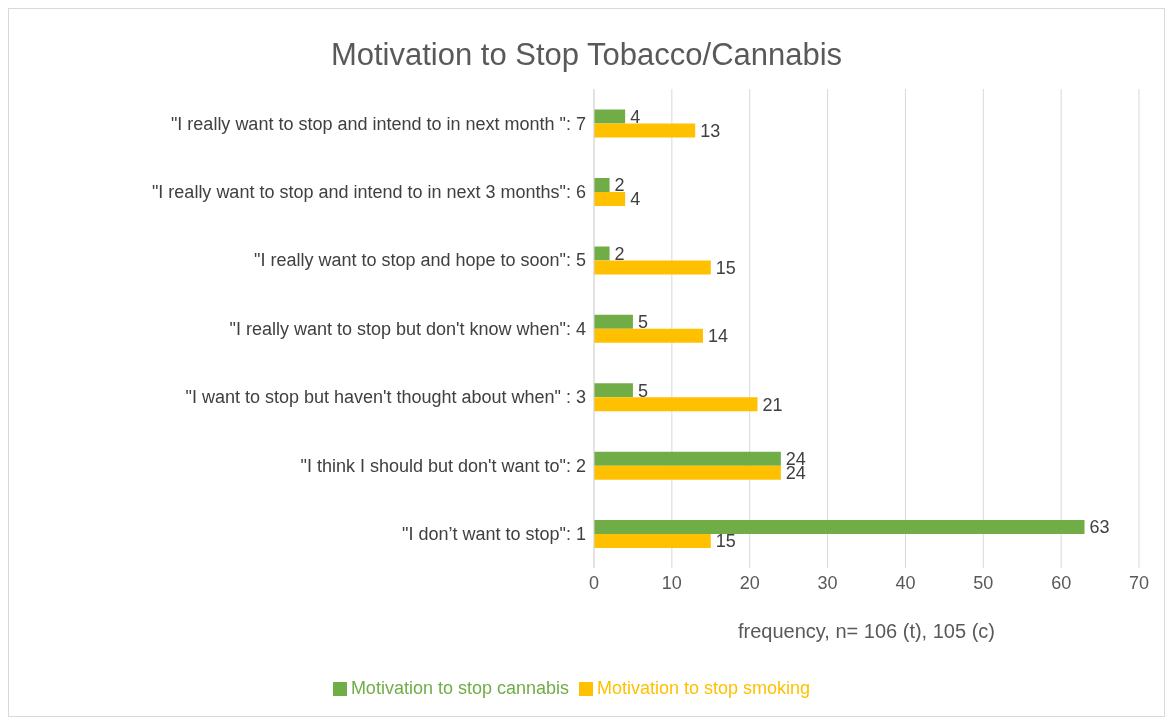  Describe the element at coordinates (443, 465) in the screenshot. I see `y-tick-label: "I think I should but don't want to": 2` at that location.